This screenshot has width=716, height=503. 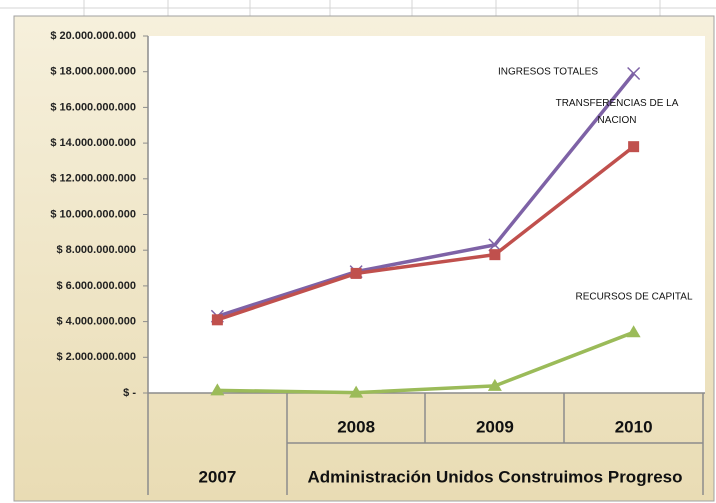 What do you see at coordinates (617, 112) in the screenshot?
I see `series-label: TRANSFERENCIAS DE LA NACION` at bounding box center [617, 112].